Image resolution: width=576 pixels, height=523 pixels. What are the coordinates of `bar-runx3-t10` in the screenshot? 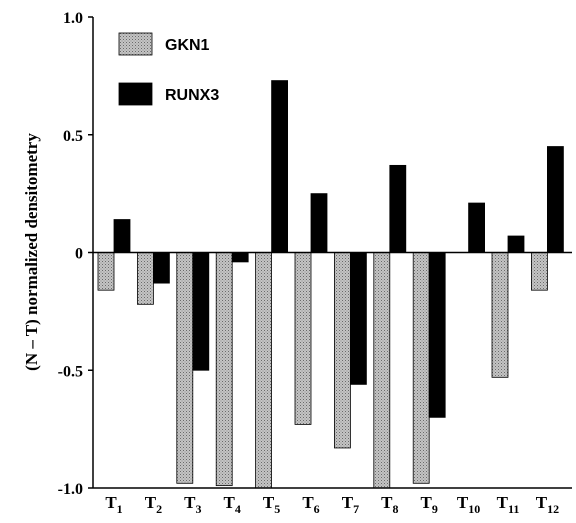 It's located at (477, 227).